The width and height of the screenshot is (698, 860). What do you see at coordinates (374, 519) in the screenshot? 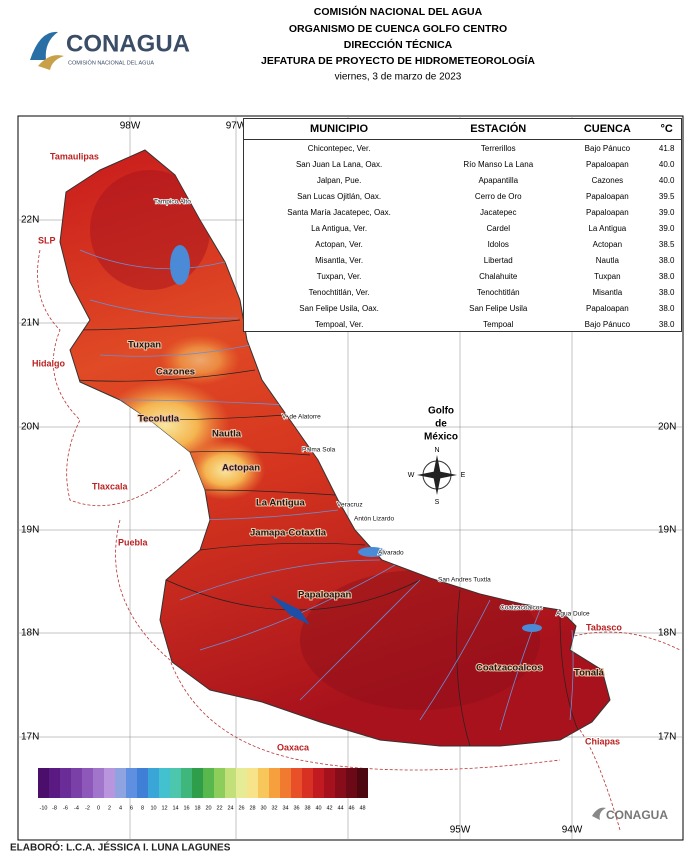
I see `place-label: Antón Lizardo` at bounding box center [374, 519].